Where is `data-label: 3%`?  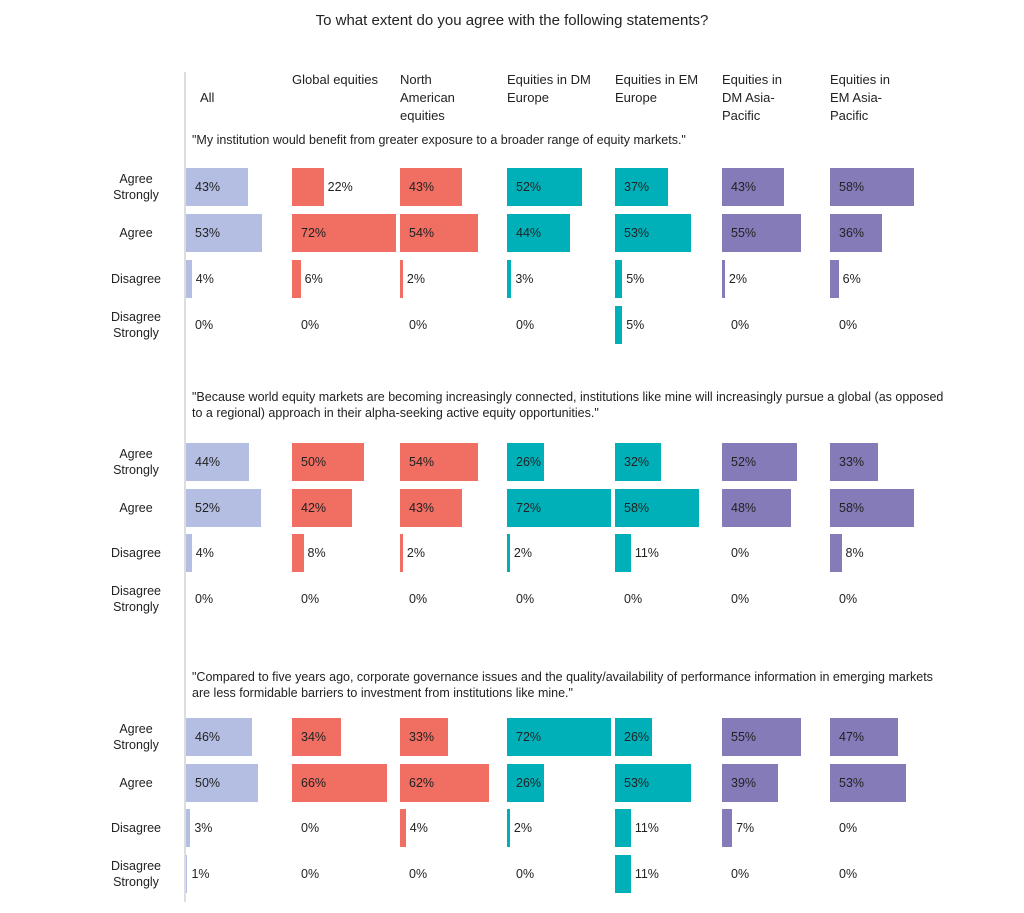
data-label: 3% is located at coordinates (203, 828).